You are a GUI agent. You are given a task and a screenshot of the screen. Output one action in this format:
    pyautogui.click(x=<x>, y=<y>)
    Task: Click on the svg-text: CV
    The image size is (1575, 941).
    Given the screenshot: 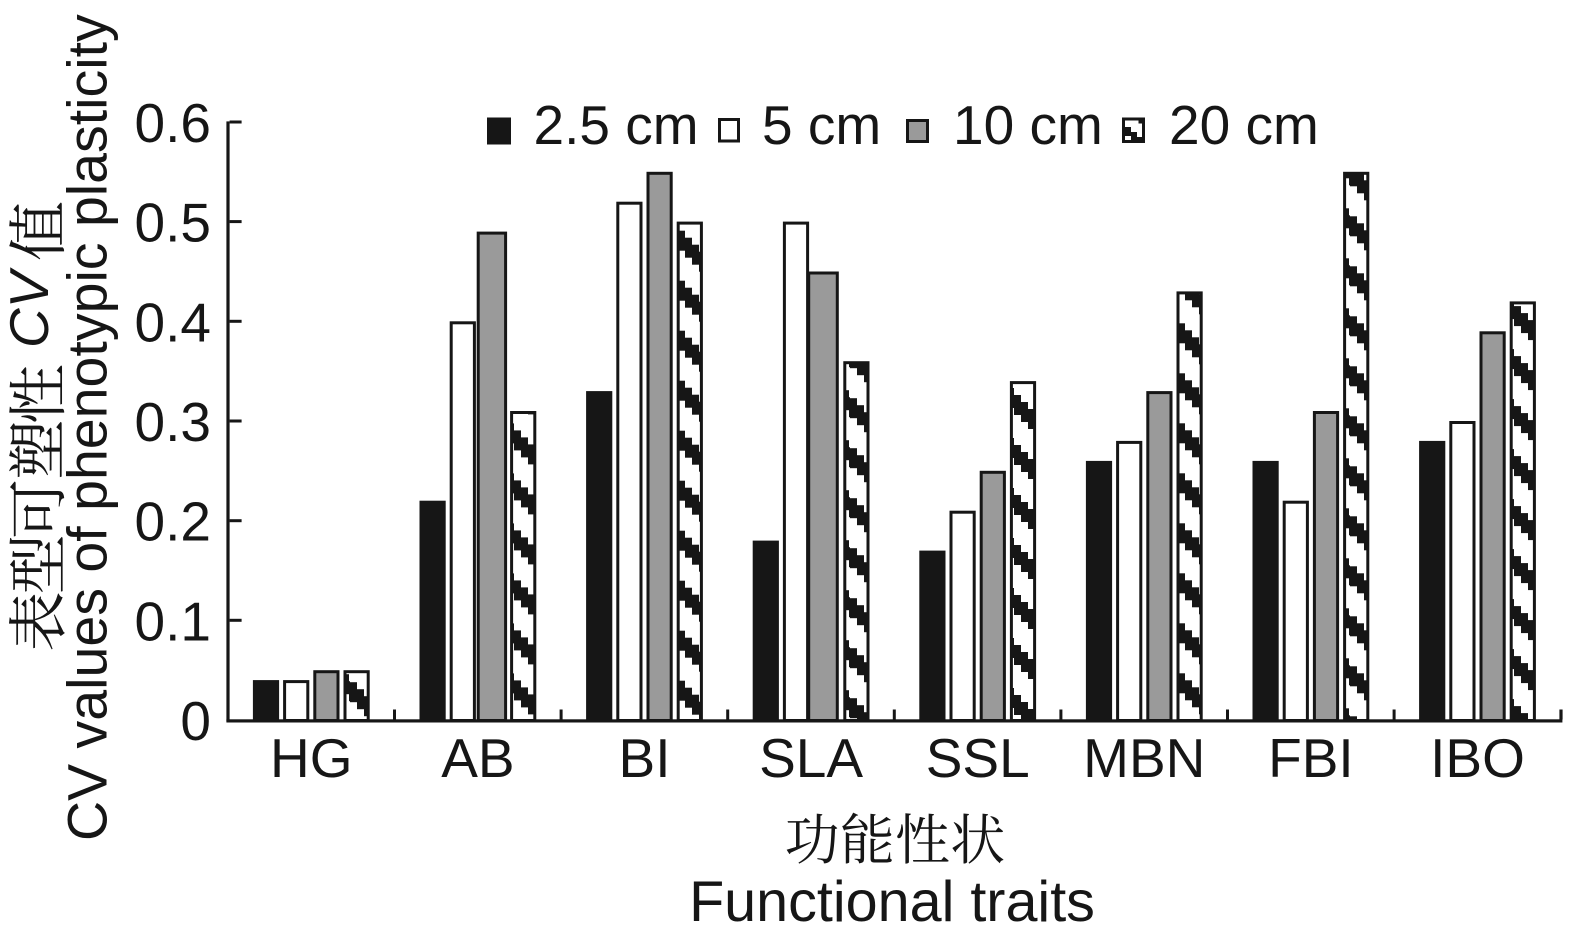 What is the action you would take?
    pyautogui.click(x=30, y=307)
    